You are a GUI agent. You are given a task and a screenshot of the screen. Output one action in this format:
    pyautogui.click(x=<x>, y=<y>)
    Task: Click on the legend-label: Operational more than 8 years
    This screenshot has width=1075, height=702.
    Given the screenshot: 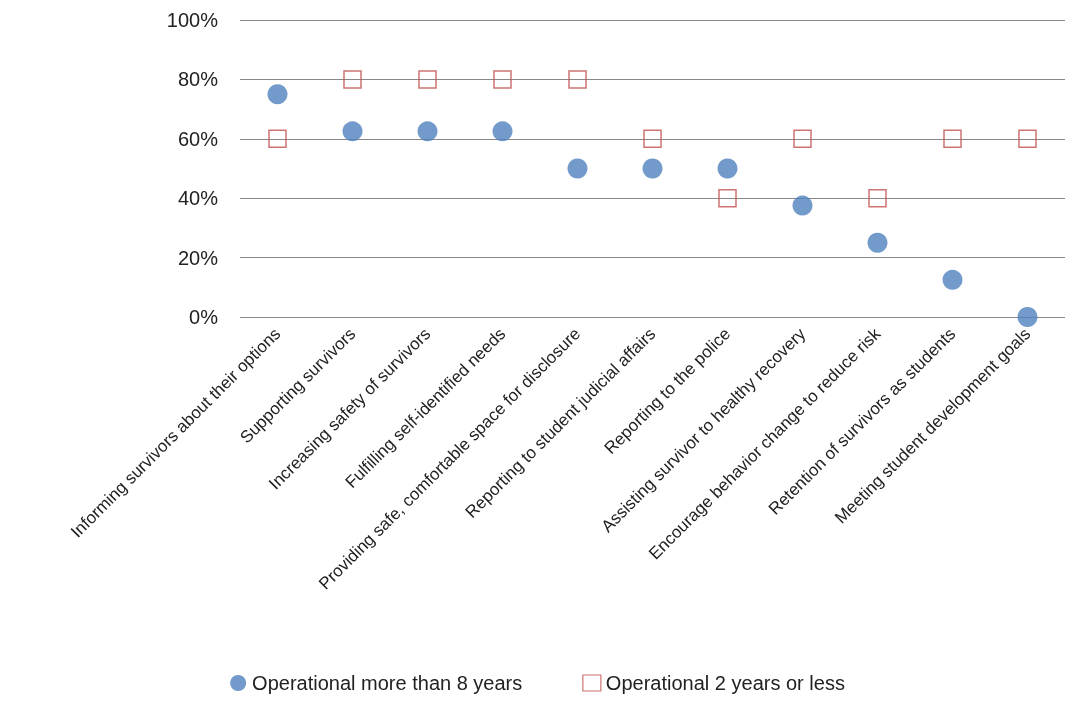 What is the action you would take?
    pyautogui.click(x=387, y=683)
    